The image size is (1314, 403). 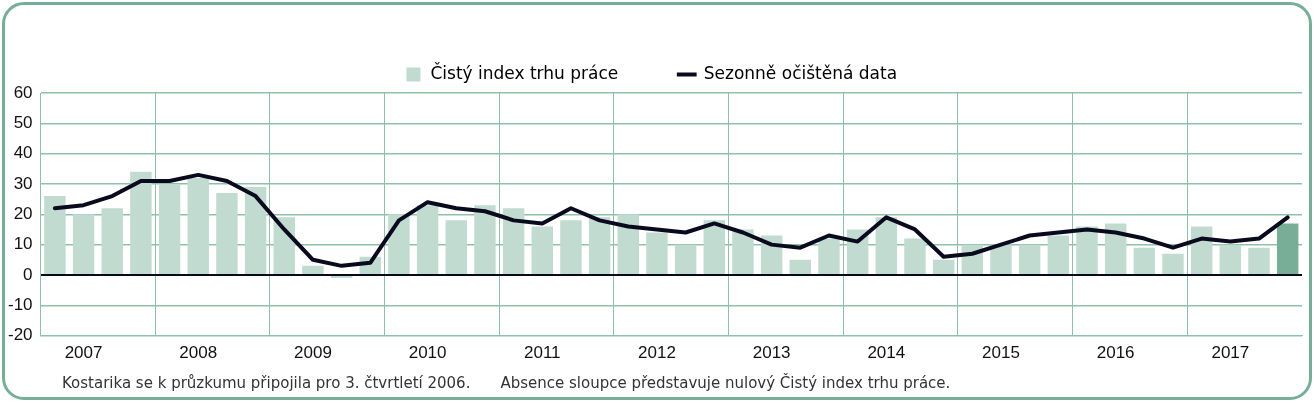 I want to click on x-tick-label: 2009, so click(x=313, y=353).